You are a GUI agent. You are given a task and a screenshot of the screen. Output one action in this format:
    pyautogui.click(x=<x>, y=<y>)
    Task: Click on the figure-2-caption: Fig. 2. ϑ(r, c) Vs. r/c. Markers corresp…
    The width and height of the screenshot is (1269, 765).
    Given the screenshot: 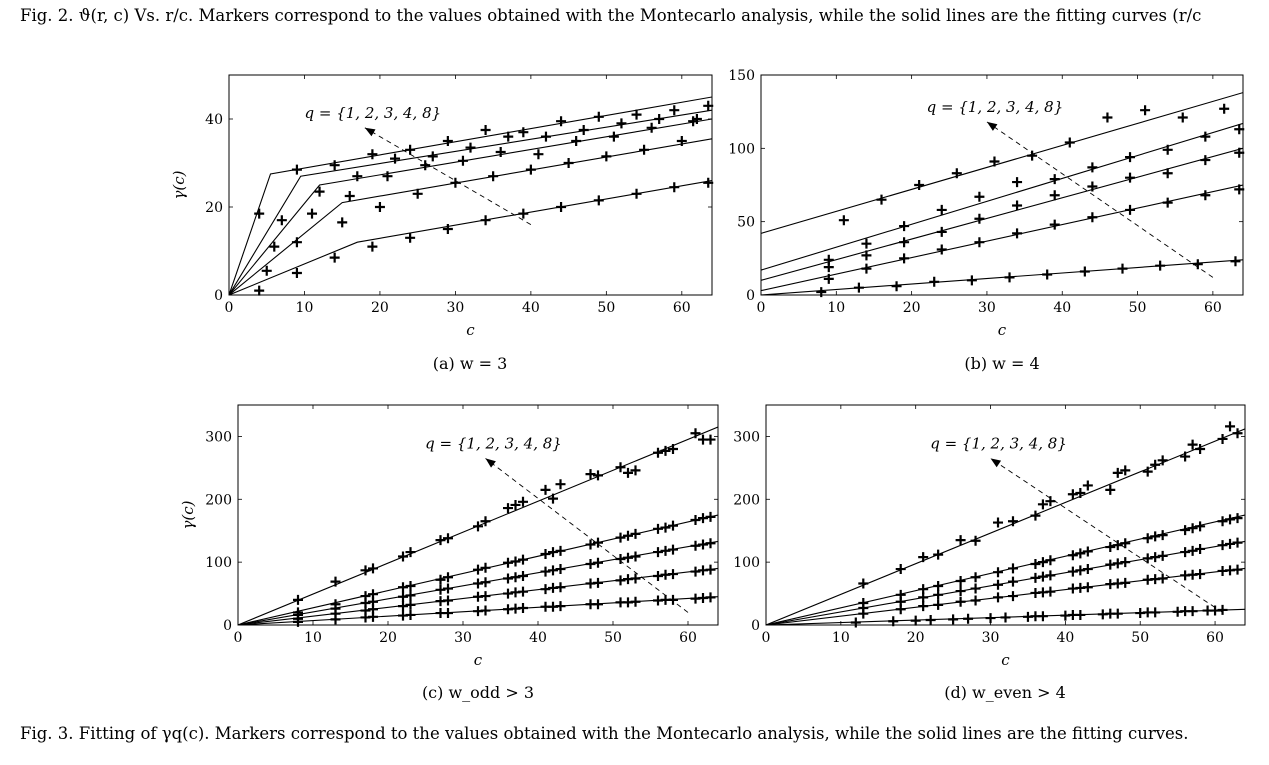 What is the action you would take?
    pyautogui.click(x=611, y=15)
    